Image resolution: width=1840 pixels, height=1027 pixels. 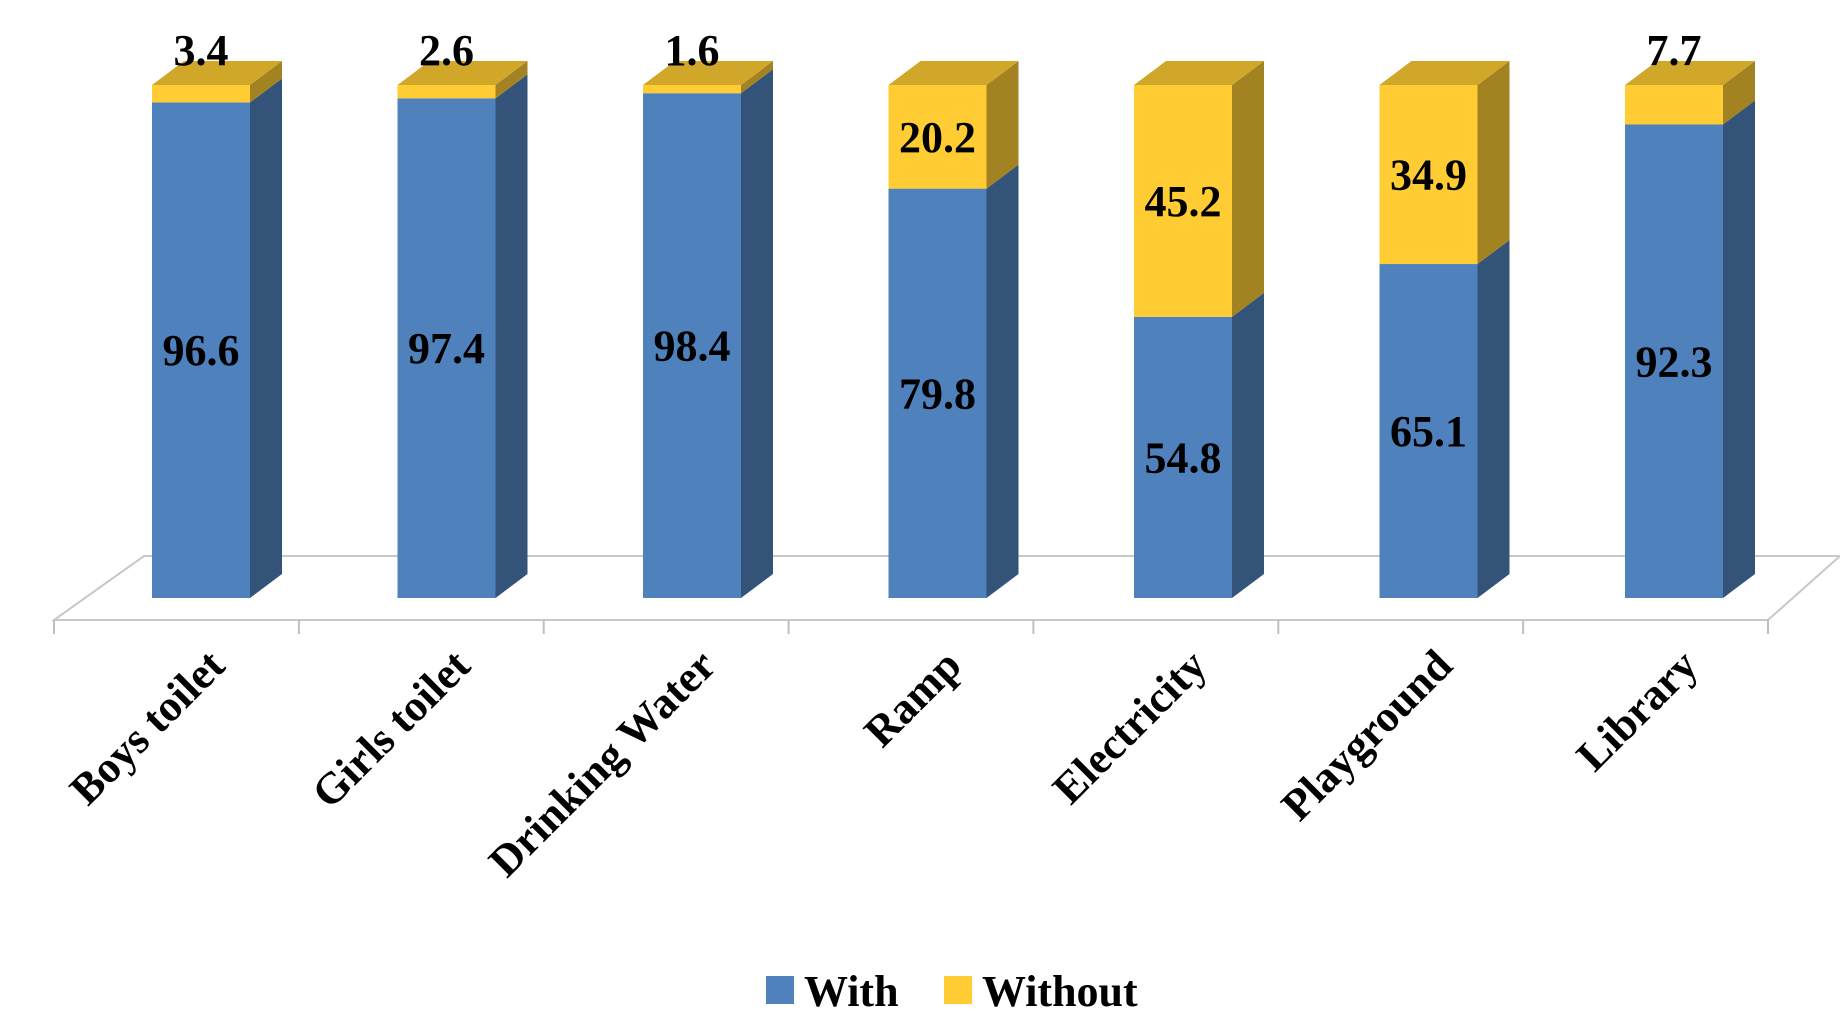 I want to click on data-label-without: 7.7, so click(x=1674, y=50).